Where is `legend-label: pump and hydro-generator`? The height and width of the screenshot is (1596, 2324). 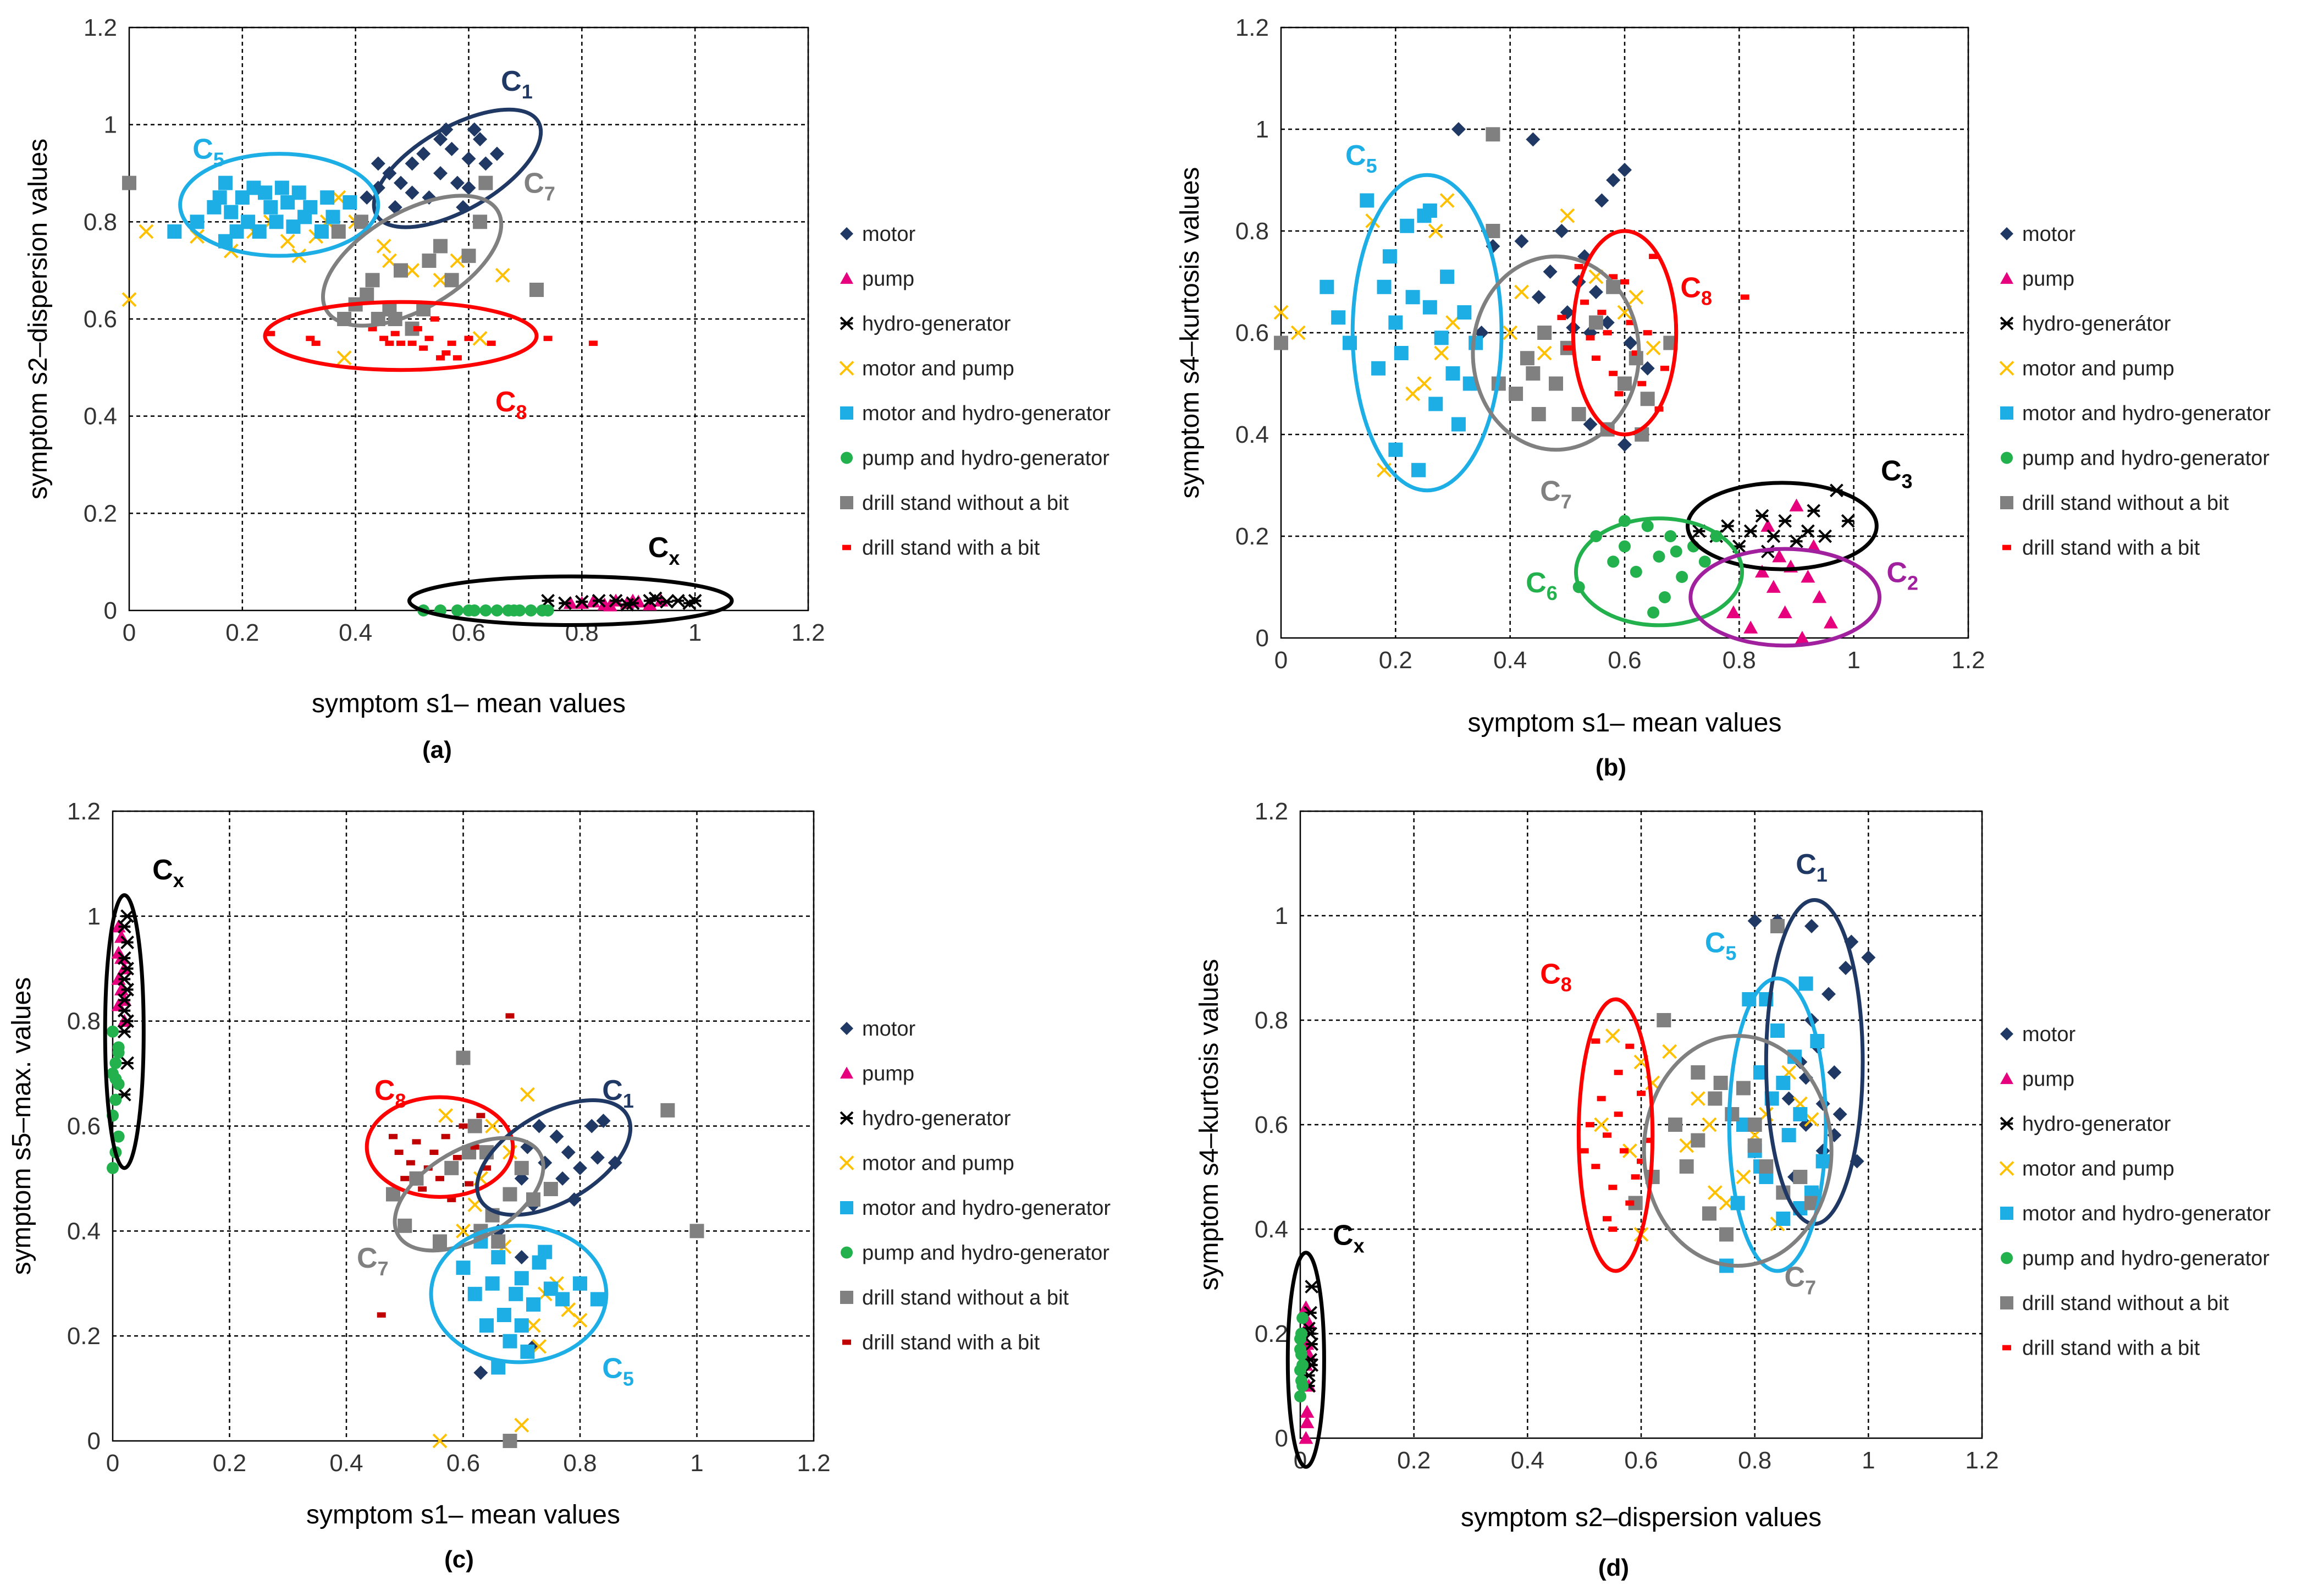
legend-label: pump and hydro-generator is located at coordinates (2146, 458).